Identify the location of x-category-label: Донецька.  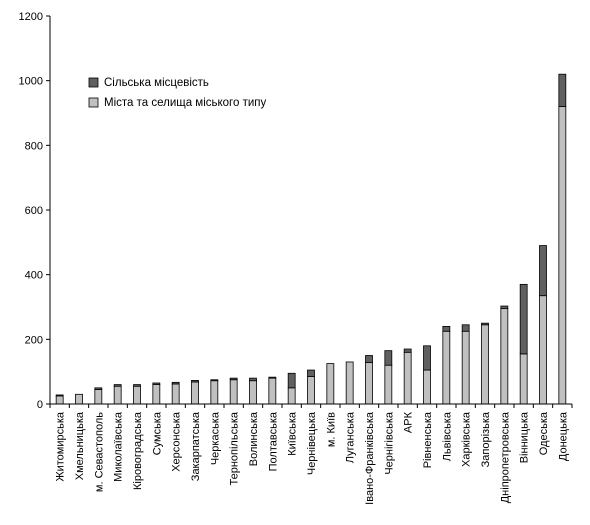
(563, 436).